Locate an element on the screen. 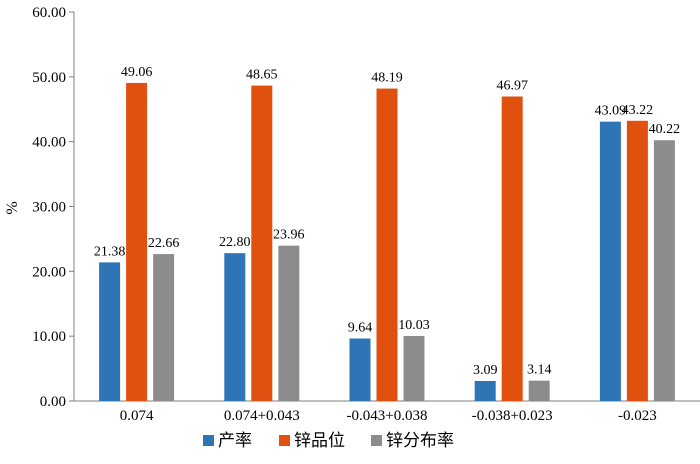 This screenshot has width=700, height=464. x-tick-label: 0.074+0.043 is located at coordinates (262, 416).